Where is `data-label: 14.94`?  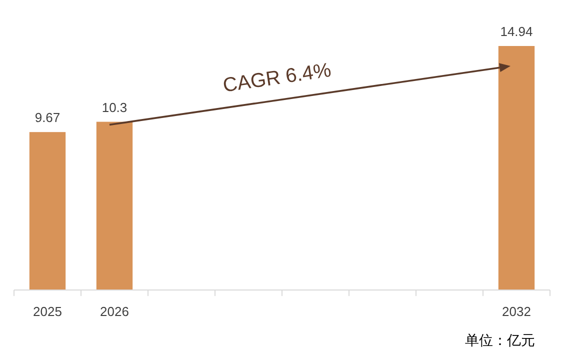 data-label: 14.94 is located at coordinates (516, 31).